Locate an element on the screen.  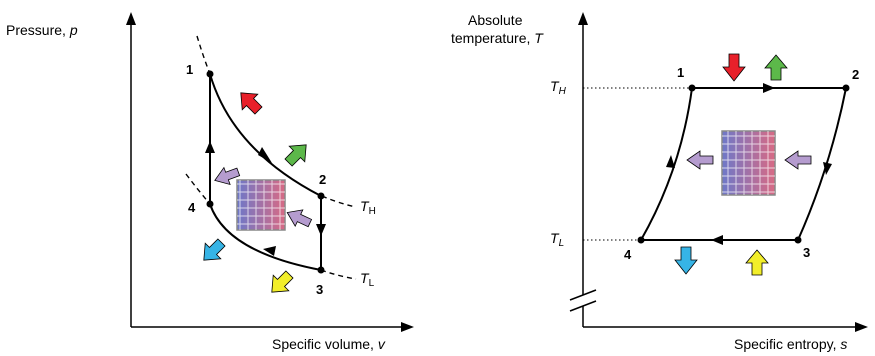
pv-heat-out-arrow-icon is located at coordinates (214, 249).